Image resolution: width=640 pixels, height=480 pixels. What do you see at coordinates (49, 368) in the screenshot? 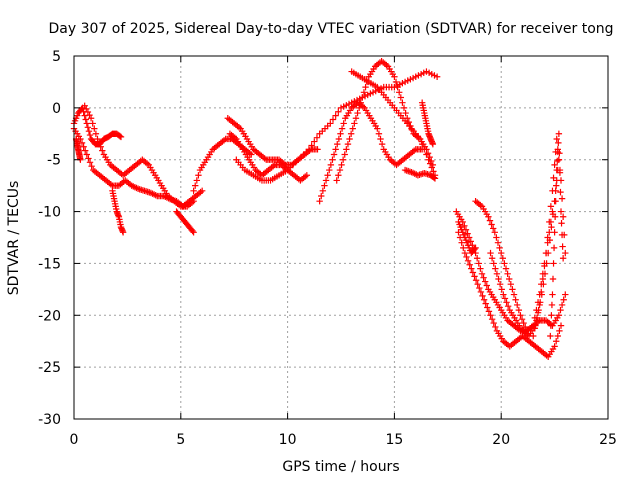
I see `y-tick-label: -25` at bounding box center [49, 368].